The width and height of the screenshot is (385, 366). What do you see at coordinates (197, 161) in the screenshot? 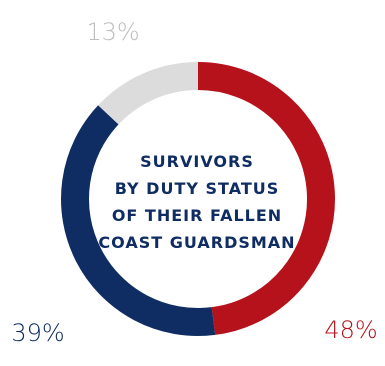
I see `center-title-line: SURVIVORS` at bounding box center [197, 161].